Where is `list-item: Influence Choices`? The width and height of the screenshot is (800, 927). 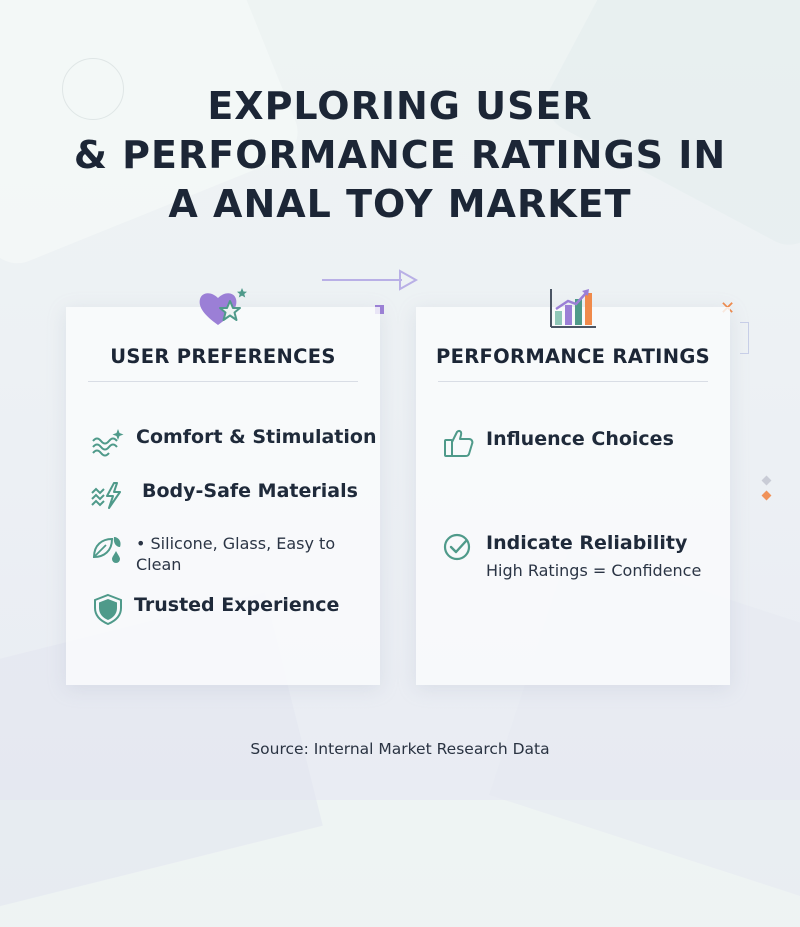 list-item: Influence Choices is located at coordinates (558, 443).